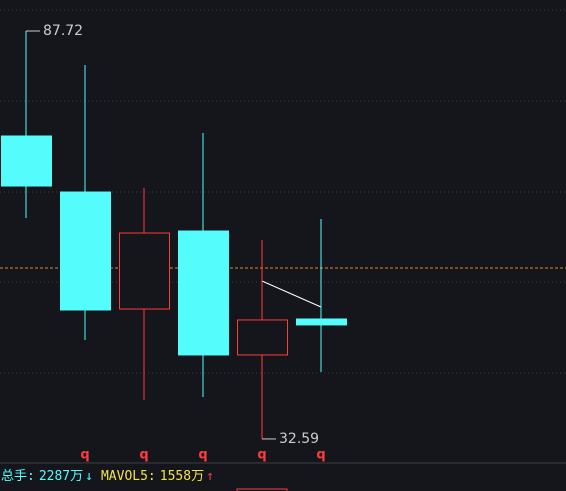 The height and width of the screenshot is (491, 566). Describe the element at coordinates (89, 476) in the screenshot. I see `volume-trend: ↓` at that location.